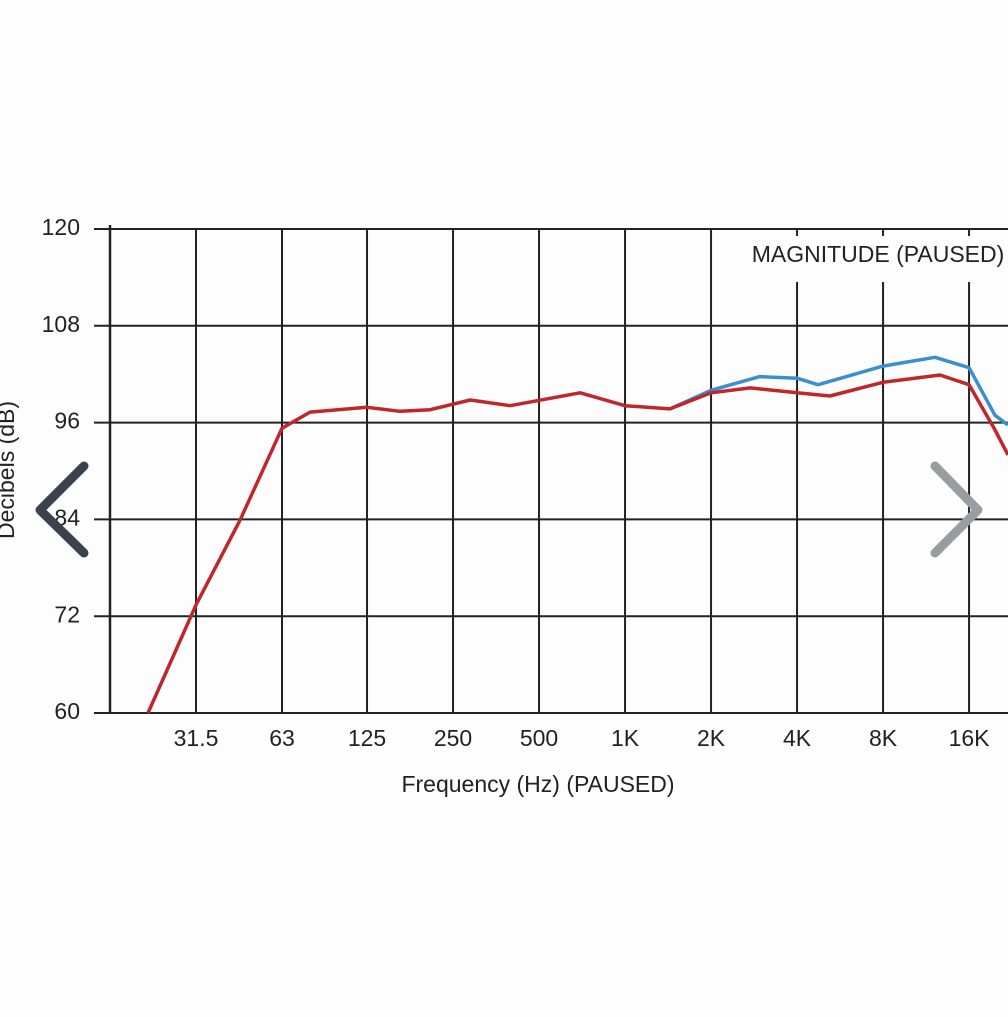 Image resolution: width=1008 pixels, height=1017 pixels. Describe the element at coordinates (61, 324) in the screenshot. I see `y-tick-label: 108` at that location.